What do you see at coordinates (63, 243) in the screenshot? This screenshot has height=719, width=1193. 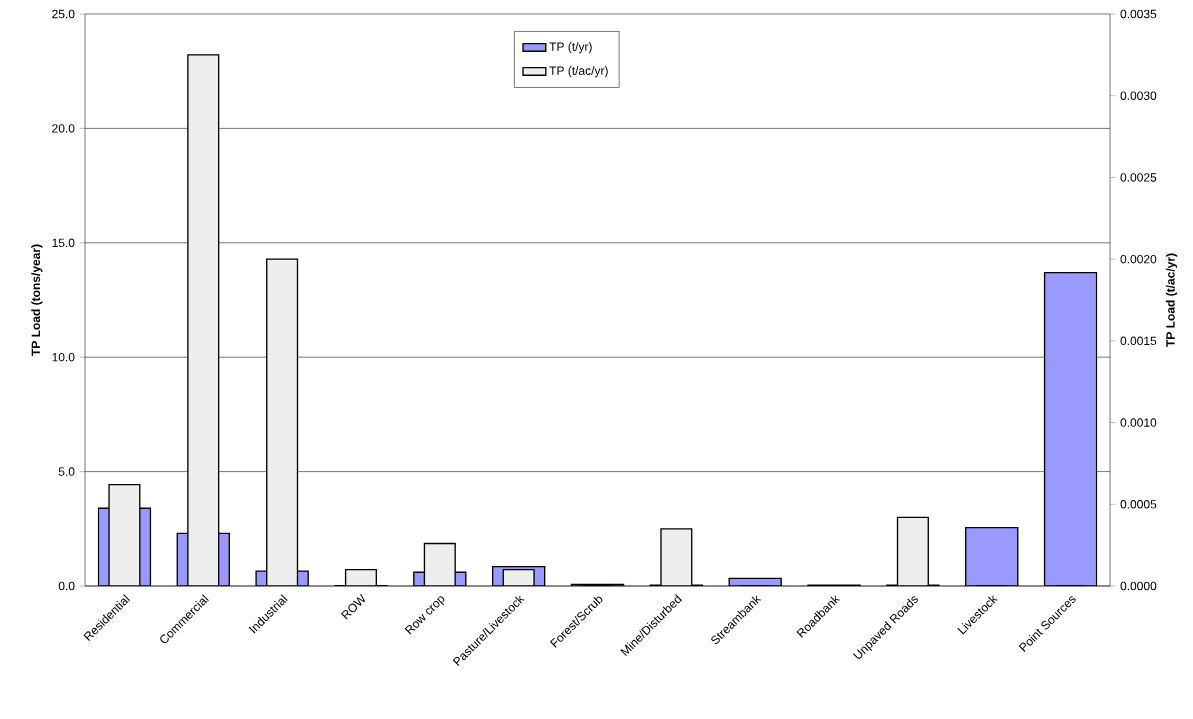 I see `y-tick-label: 15.0` at bounding box center [63, 243].